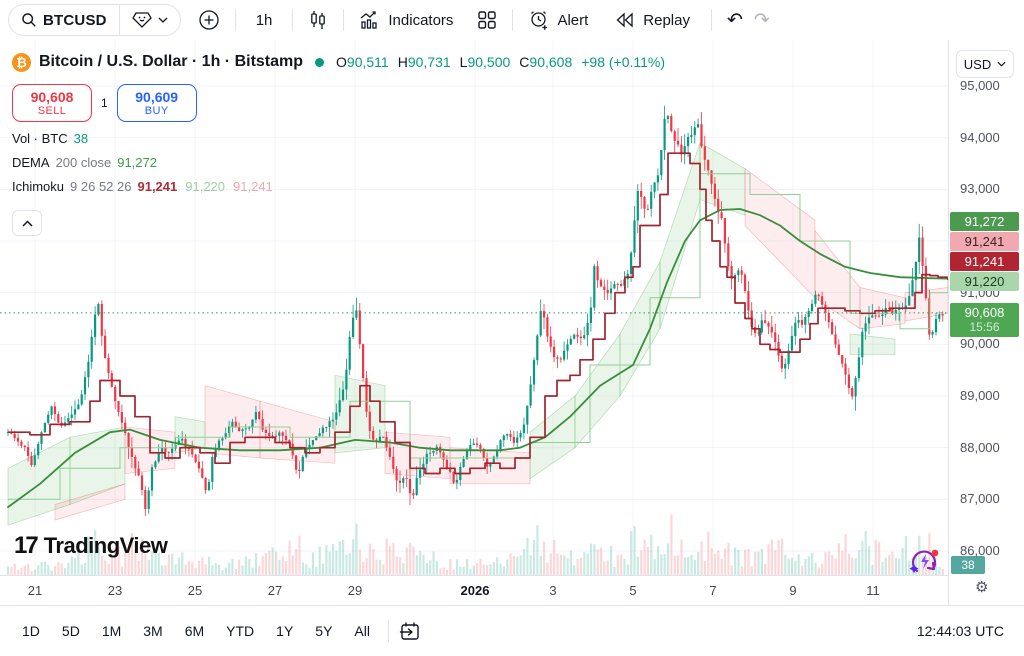 Image resolution: width=1024 pixels, height=656 pixels. I want to click on indicators-icon, so click(370, 20).